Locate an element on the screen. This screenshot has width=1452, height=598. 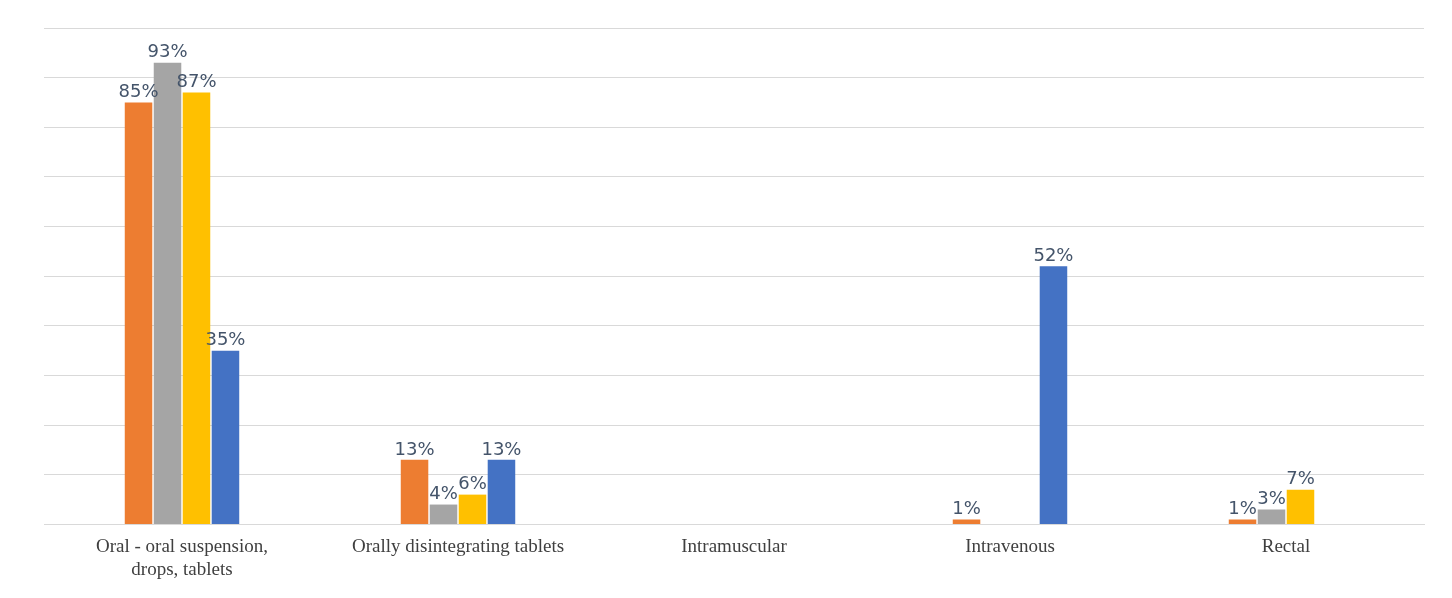
data-label: 3% is located at coordinates (1271, 498).